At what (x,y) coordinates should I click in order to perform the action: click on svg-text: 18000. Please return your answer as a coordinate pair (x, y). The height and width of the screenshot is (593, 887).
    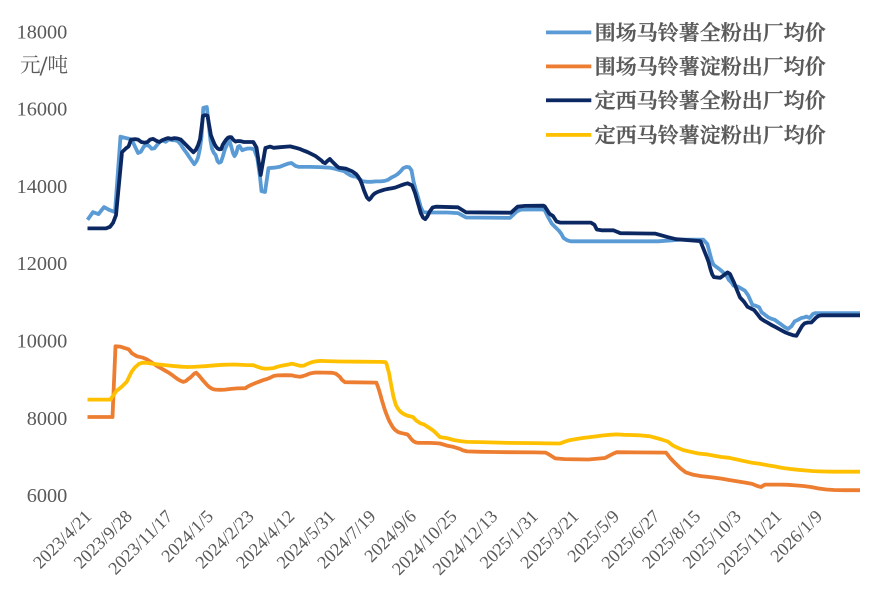
    Looking at the image, I should click on (42, 32).